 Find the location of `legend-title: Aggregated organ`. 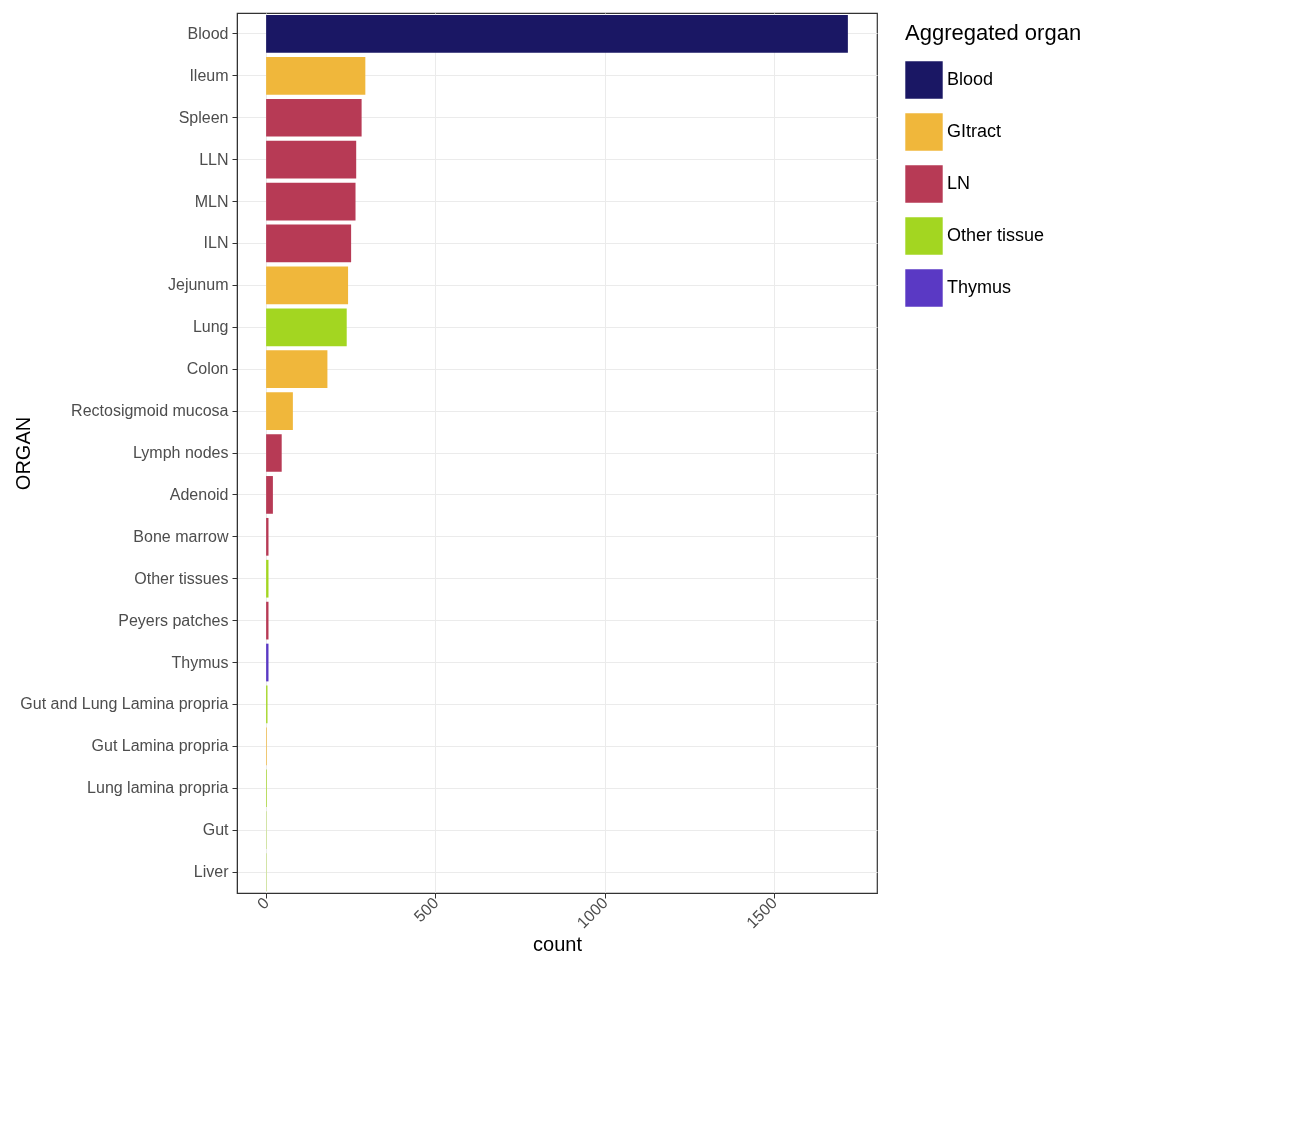

legend-title: Aggregated organ is located at coordinates (993, 32).